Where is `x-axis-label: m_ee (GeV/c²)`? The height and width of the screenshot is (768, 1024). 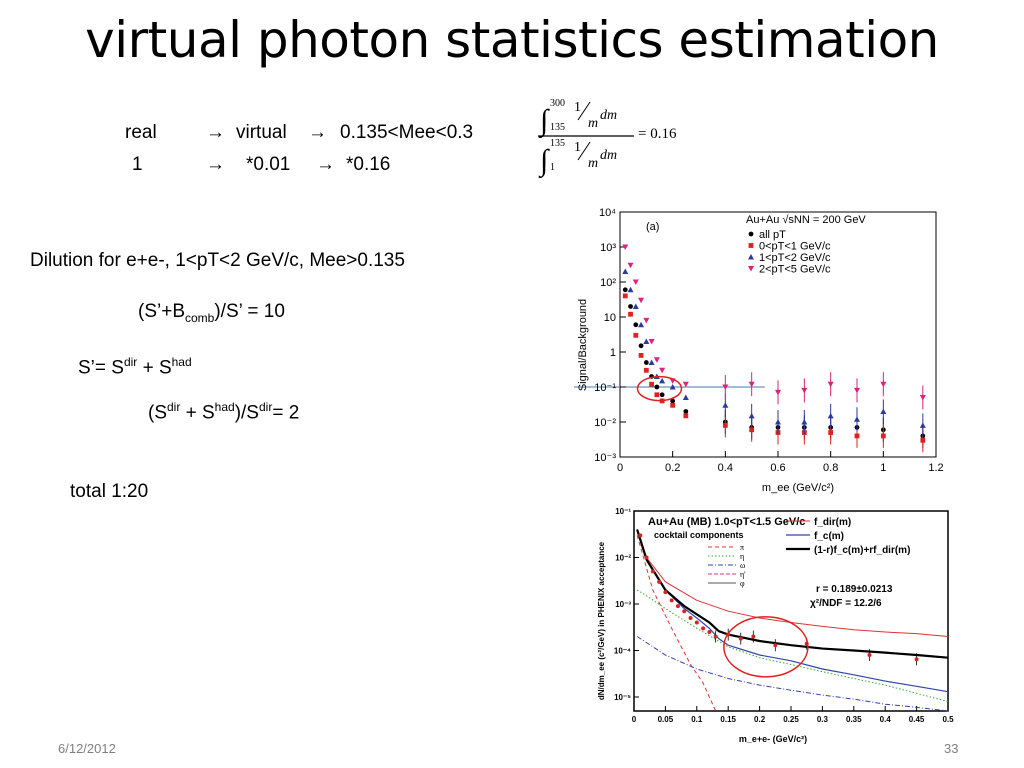
x-axis-label: m_ee (GeV/c²) is located at coordinates (798, 488).